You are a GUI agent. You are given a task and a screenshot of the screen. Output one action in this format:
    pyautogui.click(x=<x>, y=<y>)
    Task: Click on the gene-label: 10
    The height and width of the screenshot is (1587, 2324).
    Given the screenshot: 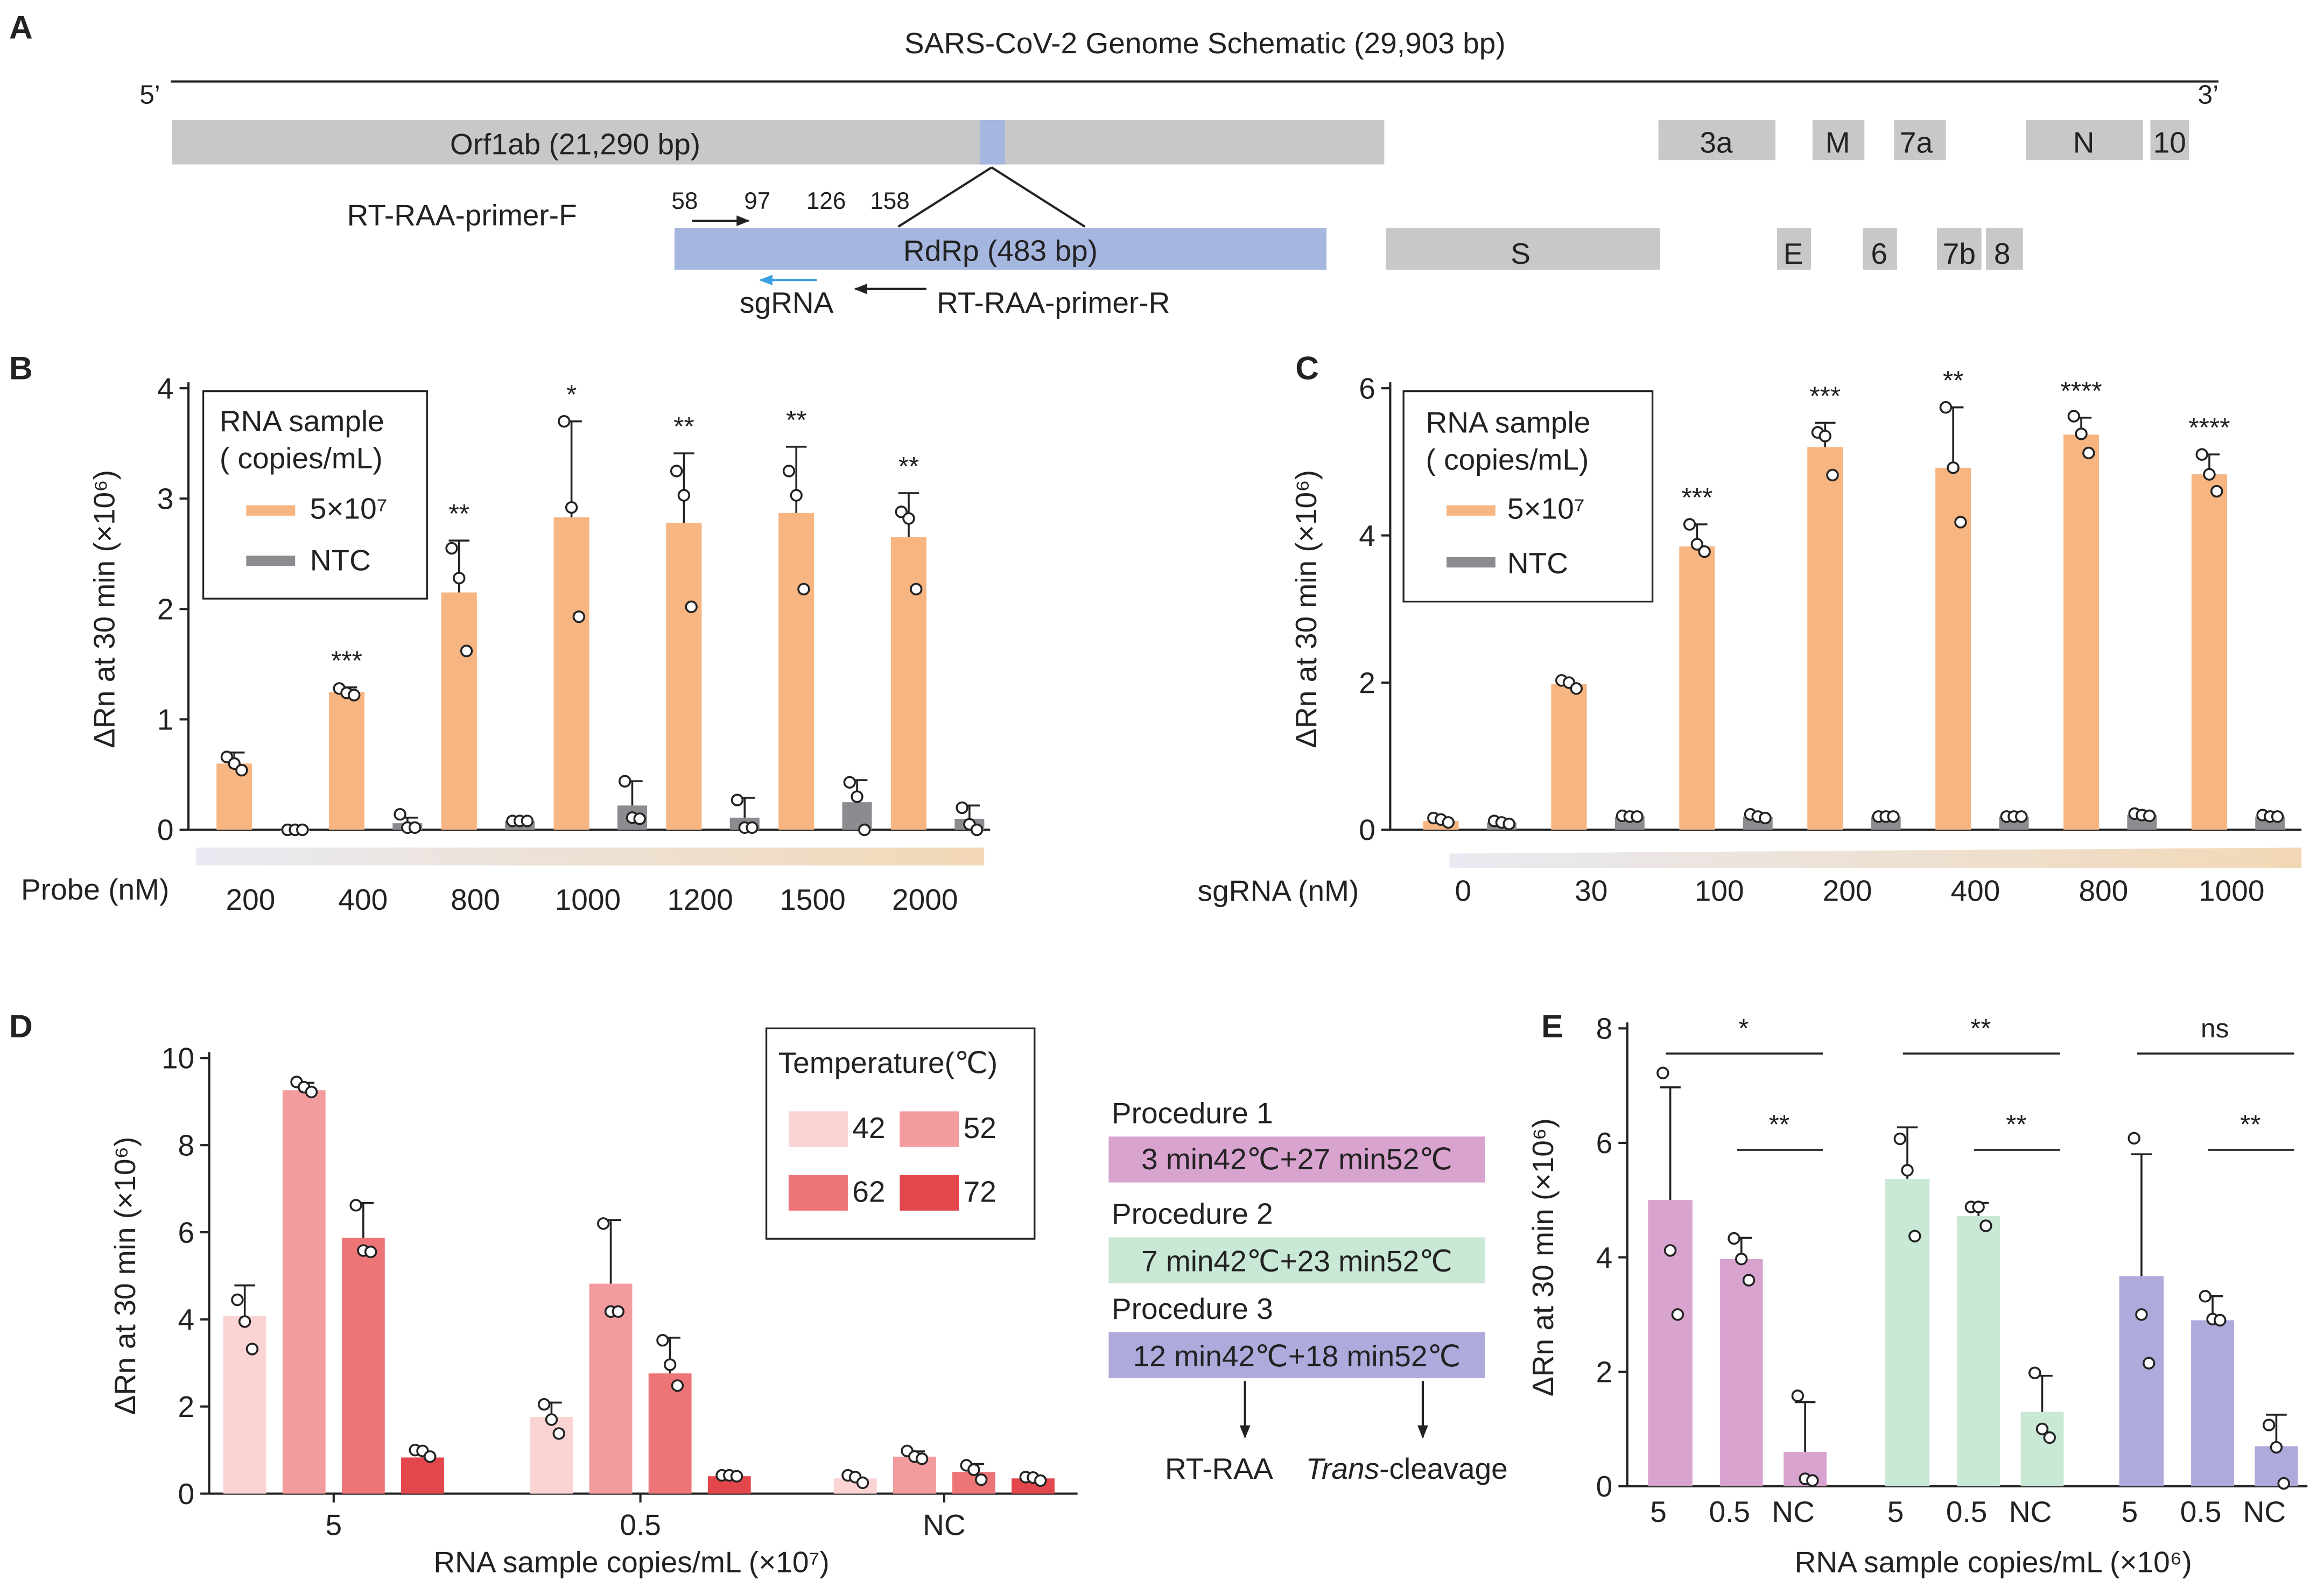 What is the action you would take?
    pyautogui.click(x=2169, y=142)
    